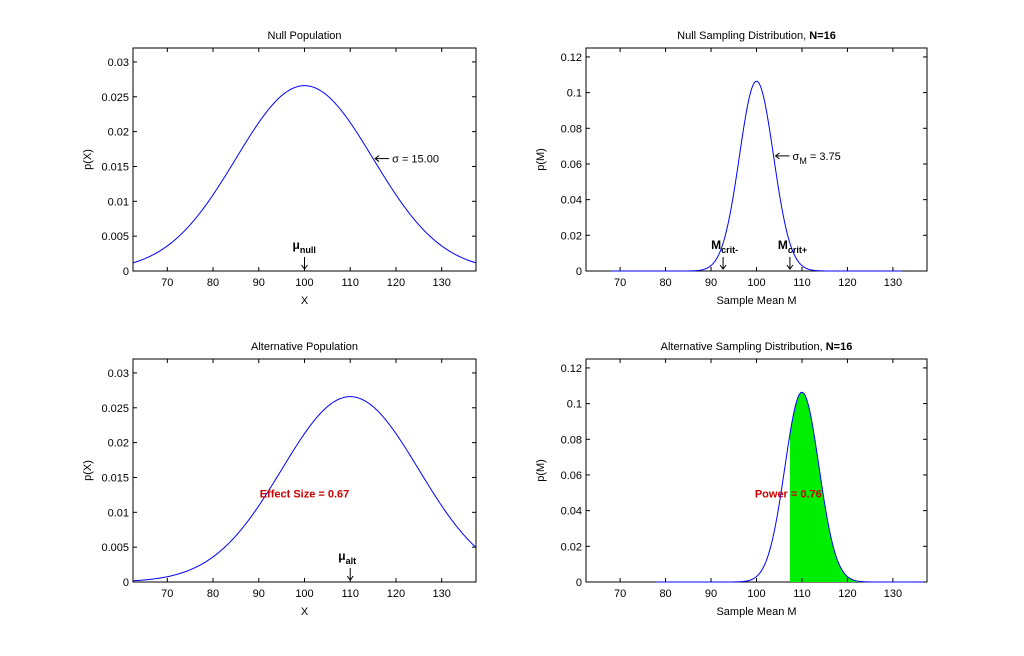 The width and height of the screenshot is (1024, 656). Describe the element at coordinates (756, 301) in the screenshot. I see `x-axis-label: Sample Mean M` at that location.